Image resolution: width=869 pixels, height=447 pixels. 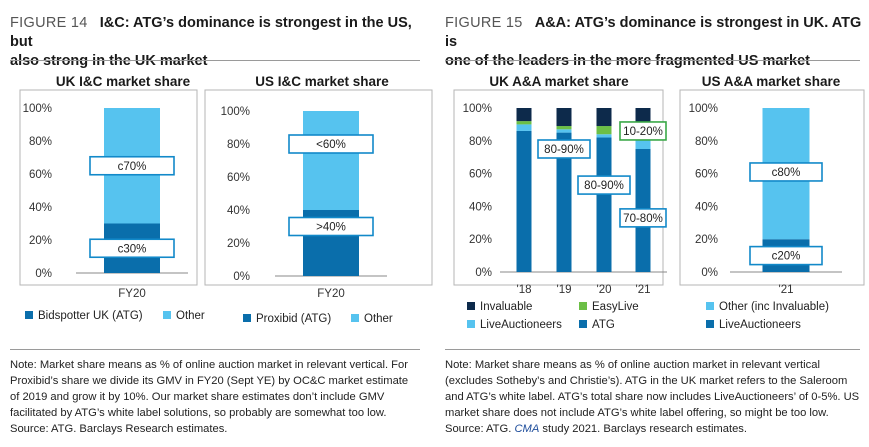 What do you see at coordinates (293, 319) in the screenshot?
I see `legend-label: Proxibid (ATG)` at bounding box center [293, 319].